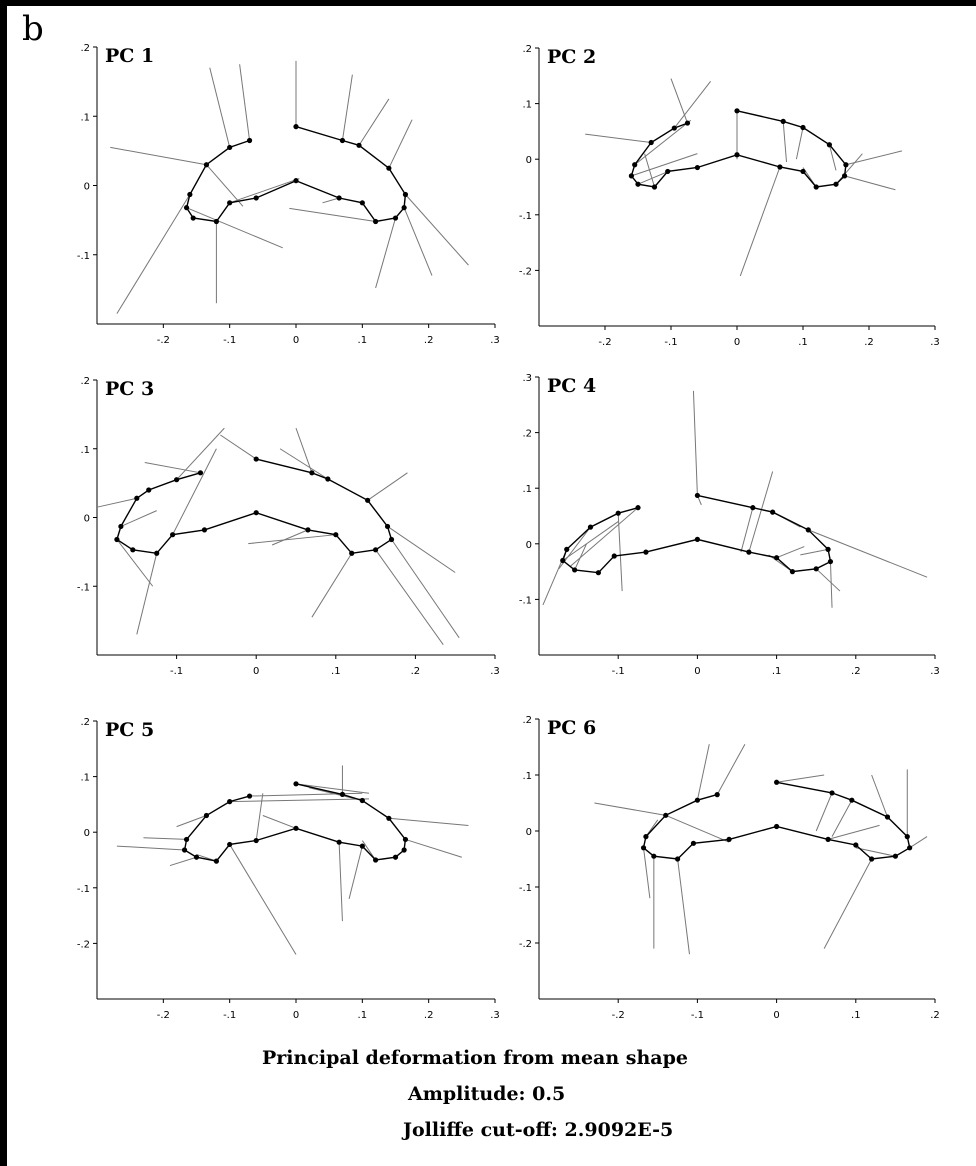  What do you see at coordinates (935, 342) in the screenshot?
I see `x-tick-label: .3` at bounding box center [935, 342].